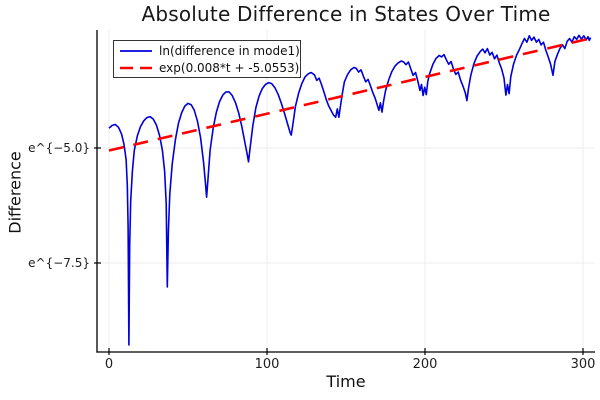 The height and width of the screenshot is (400, 600). What do you see at coordinates (59, 263) in the screenshot?
I see `y-tick-label: e^{−7.5}` at bounding box center [59, 263].